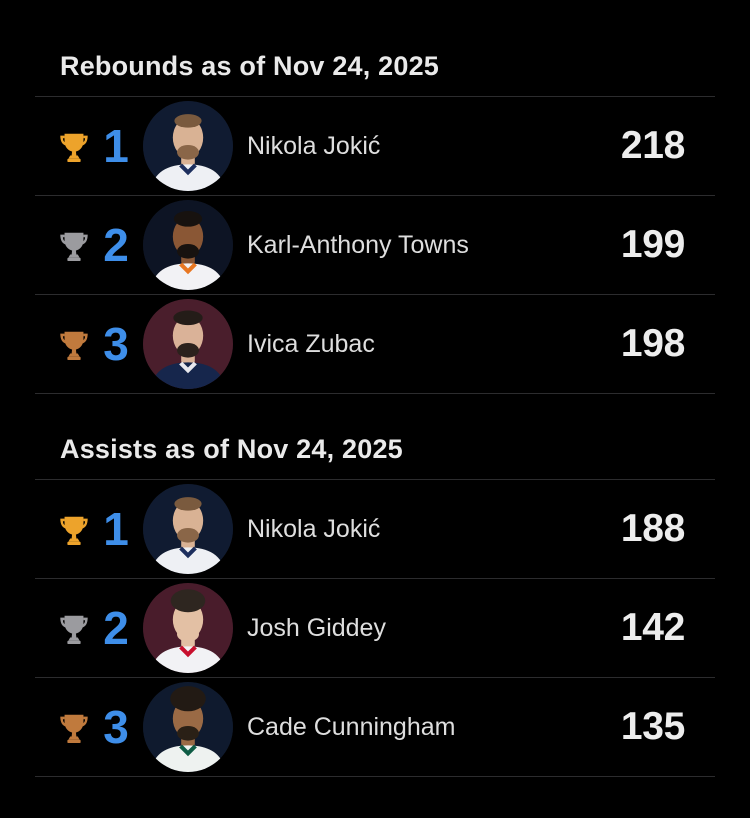 This screenshot has width=750, height=818. Describe the element at coordinates (358, 244) in the screenshot. I see `player-name: Karl-Anthony Towns` at that location.